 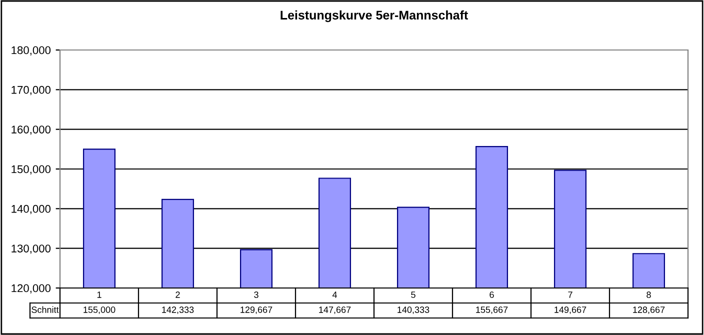 What do you see at coordinates (648, 295) in the screenshot?
I see `x-tick-label: 8` at bounding box center [648, 295].